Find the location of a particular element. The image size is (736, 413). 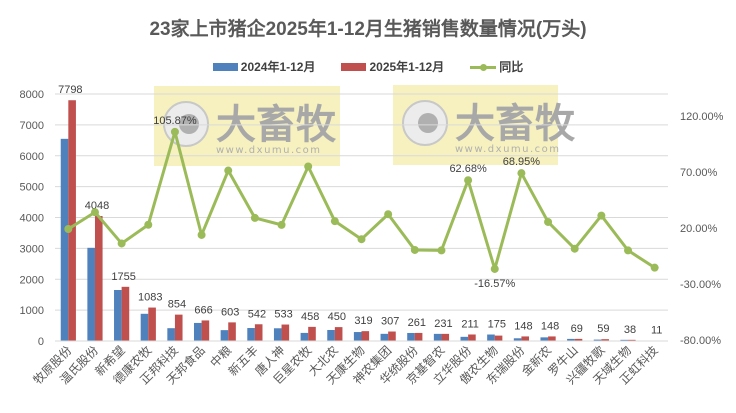

y-axis-right-tick: 70.00% is located at coordinates (699, 173).